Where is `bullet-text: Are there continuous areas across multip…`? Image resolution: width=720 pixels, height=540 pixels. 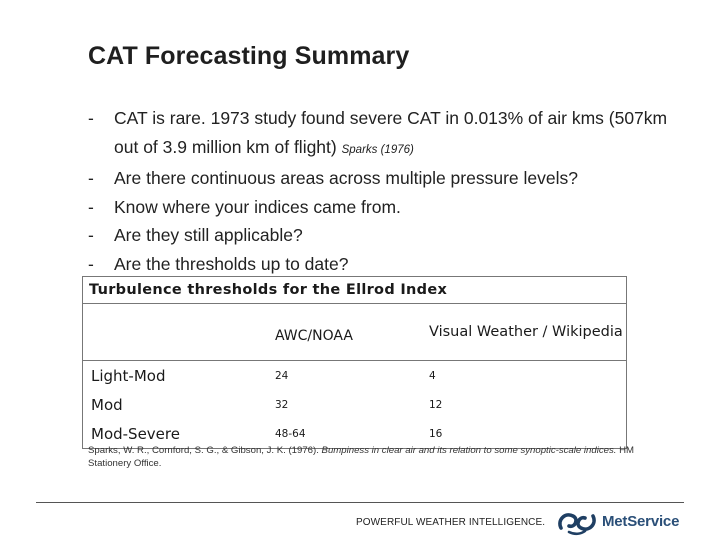 bullet-text: Are there continuous areas across multip… is located at coordinates (346, 178).